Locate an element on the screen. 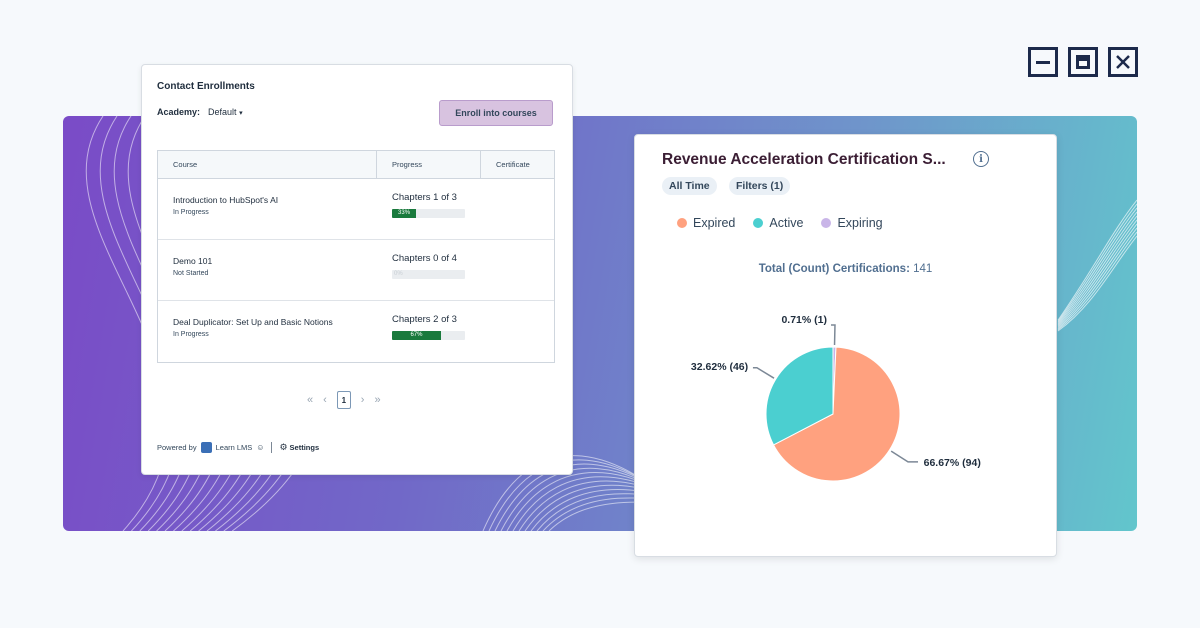 This screenshot has height=628, width=1200. table-row: Demo 101 Not Started Chapters 0 of 4 0% is located at coordinates (356, 270).